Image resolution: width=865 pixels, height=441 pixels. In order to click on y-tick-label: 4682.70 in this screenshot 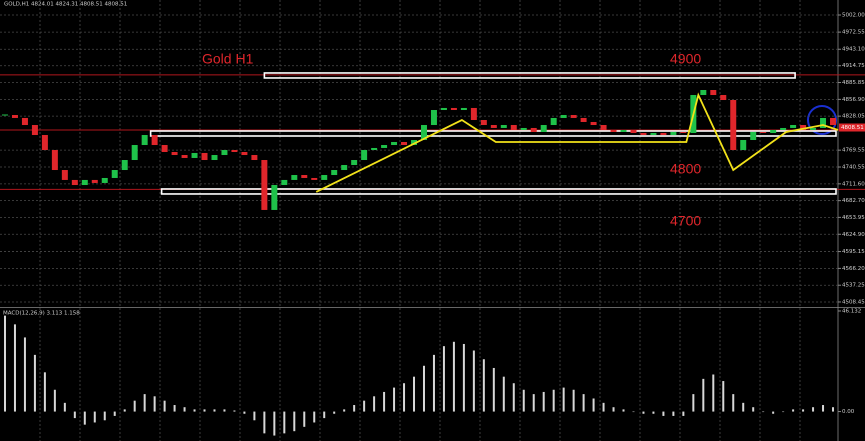, I will do `click(853, 201)`.